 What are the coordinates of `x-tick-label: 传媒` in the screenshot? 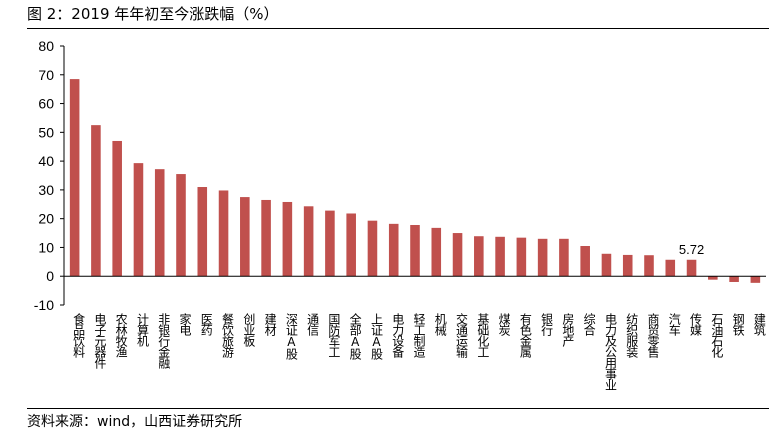 It's located at (696, 324).